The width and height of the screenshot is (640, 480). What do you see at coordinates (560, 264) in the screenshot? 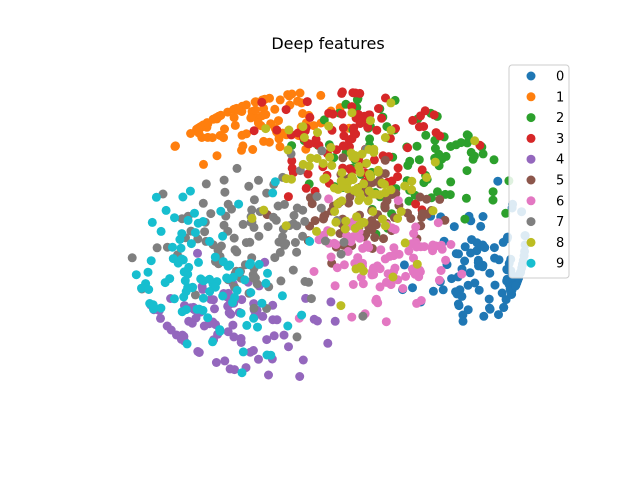
I see `legend-label-9: 9` at bounding box center [560, 264].